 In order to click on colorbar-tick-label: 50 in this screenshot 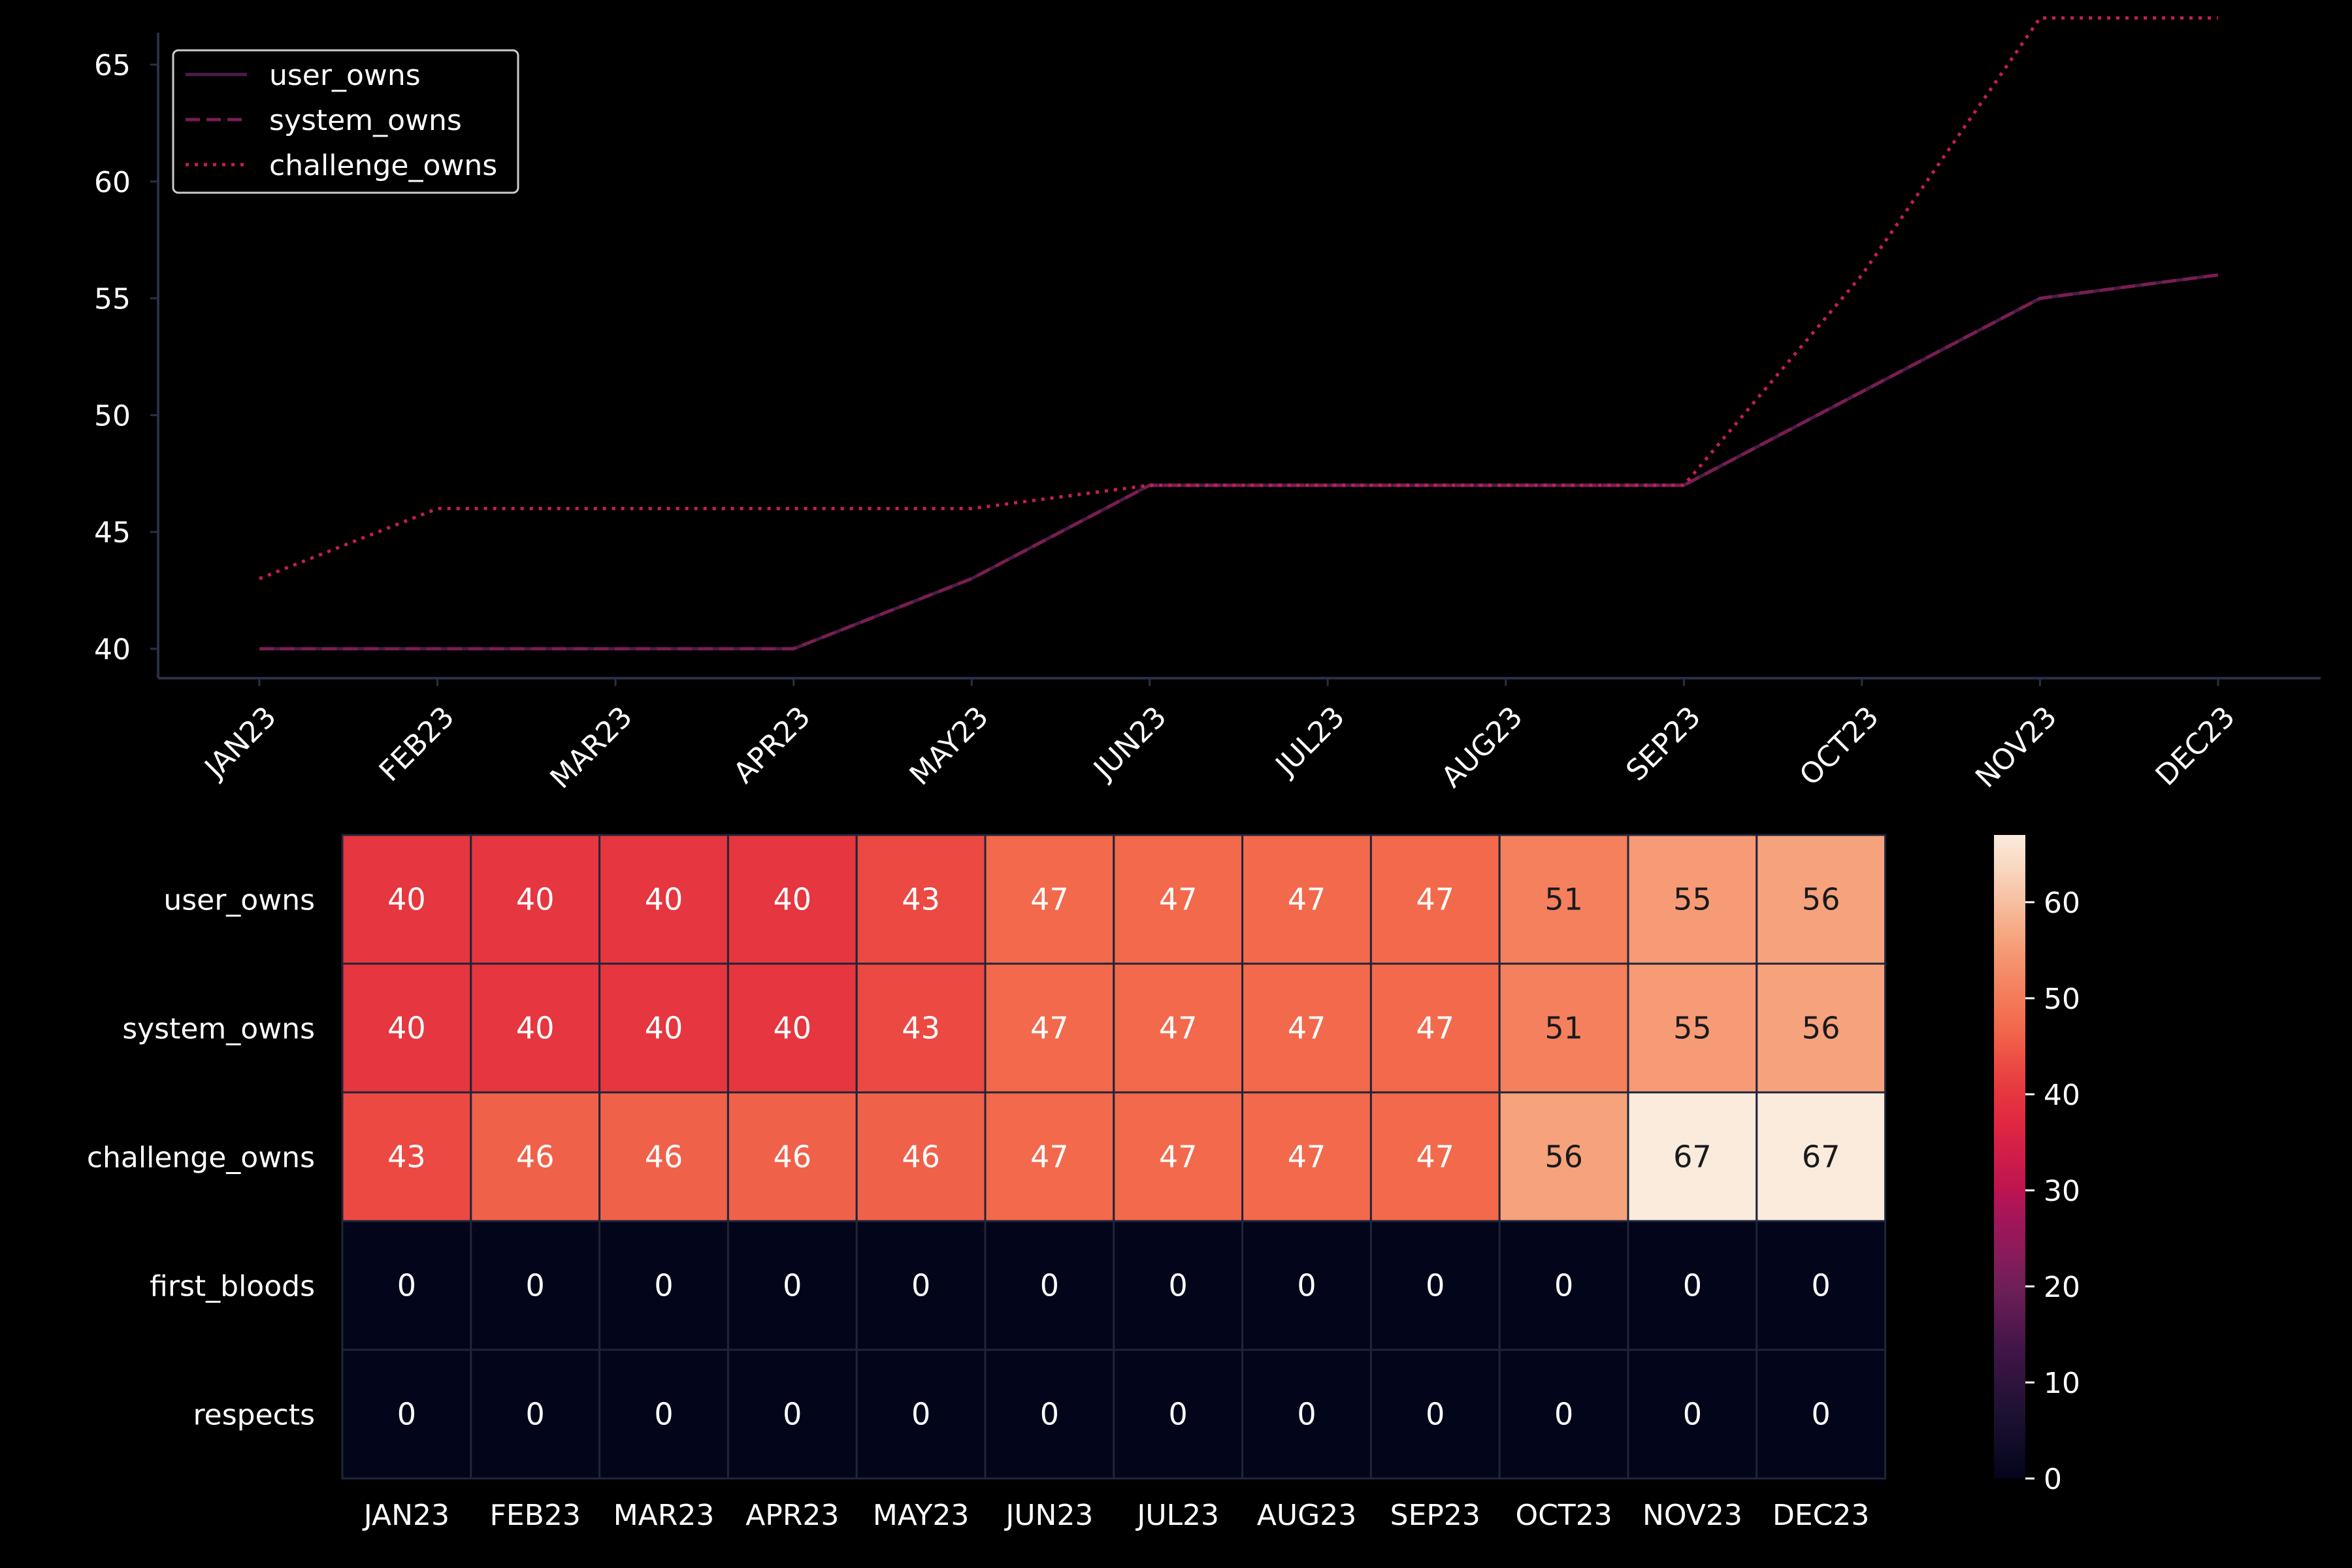, I will do `click(2062, 999)`.